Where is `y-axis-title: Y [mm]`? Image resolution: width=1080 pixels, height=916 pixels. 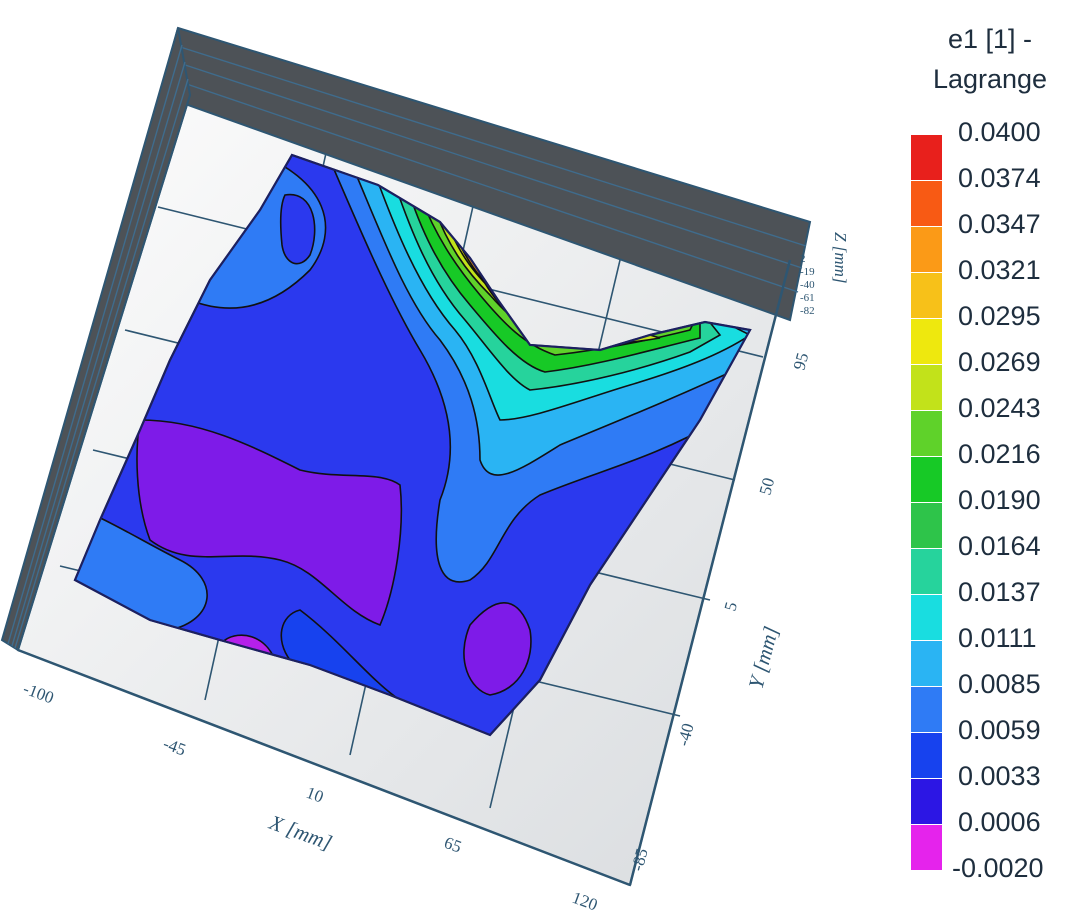
y-axis-title: Y [mm] is located at coordinates (764, 658).